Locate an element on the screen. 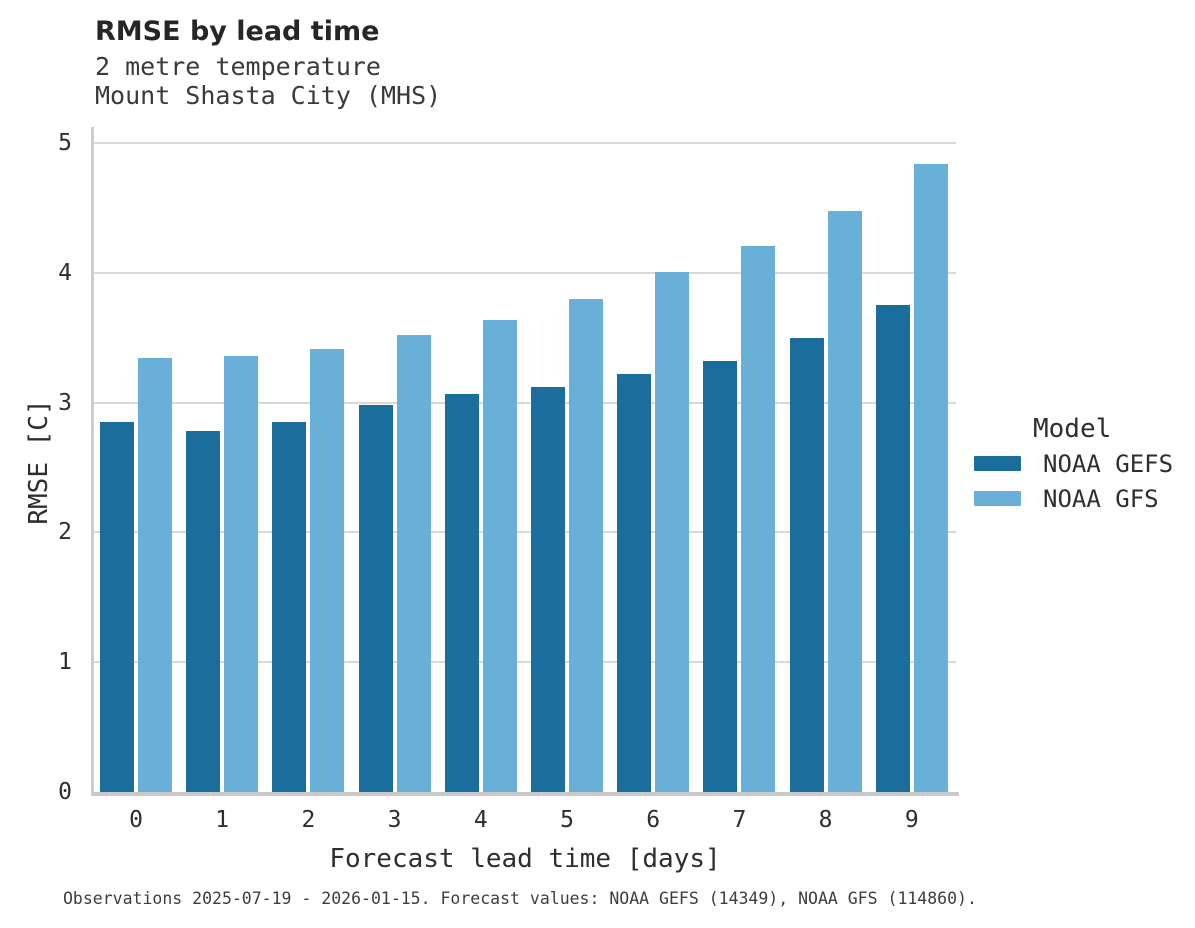  y-tick-label-5: 5 is located at coordinates (65, 143).